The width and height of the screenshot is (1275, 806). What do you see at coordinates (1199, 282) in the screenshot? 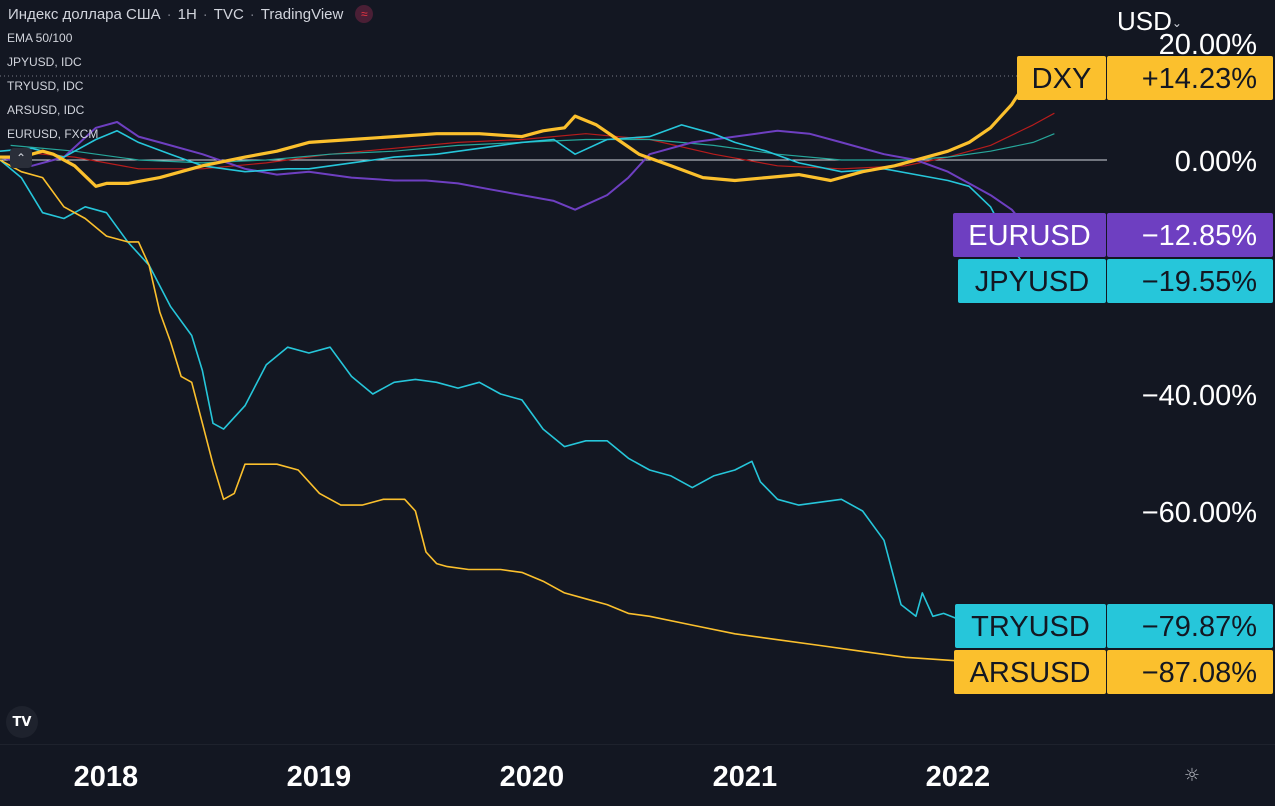
I see `badge-value-label: −19.55%` at bounding box center [1199, 282].